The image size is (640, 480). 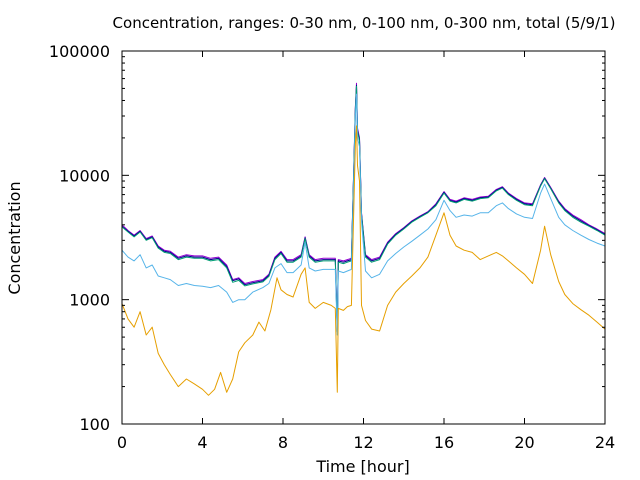 What do you see at coordinates (362, 466) in the screenshot?
I see `x-axis-title: Time [hour]` at bounding box center [362, 466].